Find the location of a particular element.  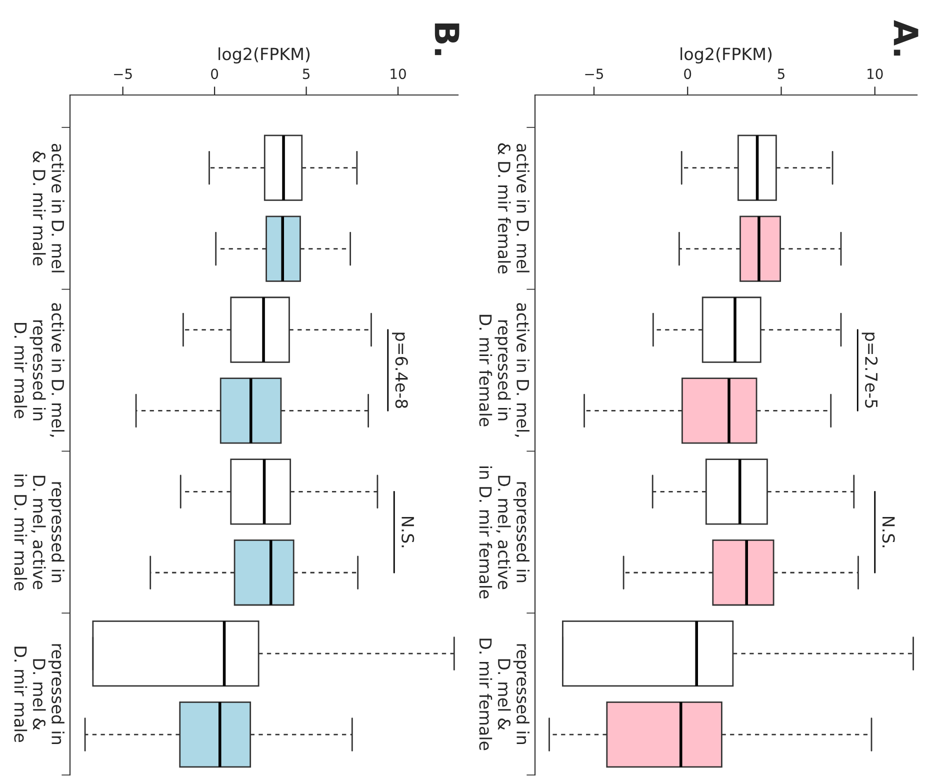

annotation: p=2.7e-5 is located at coordinates (870, 370).